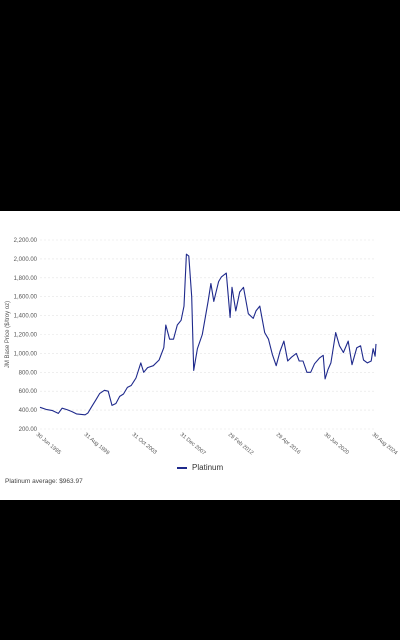 The image size is (400, 640). I want to click on y-tick-label: 1,800.00, so click(26, 279).